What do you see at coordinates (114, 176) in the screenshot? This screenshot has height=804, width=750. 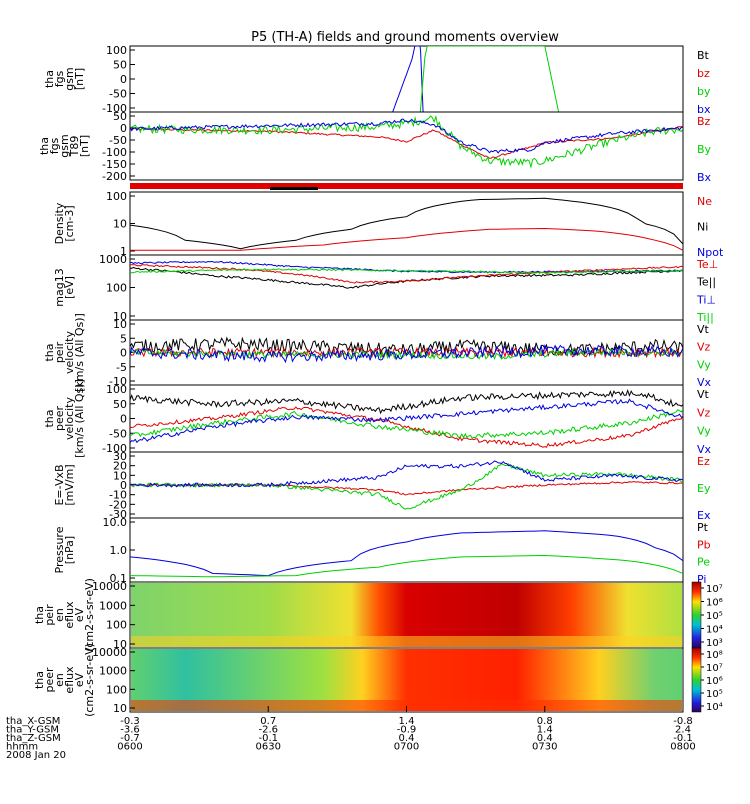 I see `y-tick-label: -200` at bounding box center [114, 176].